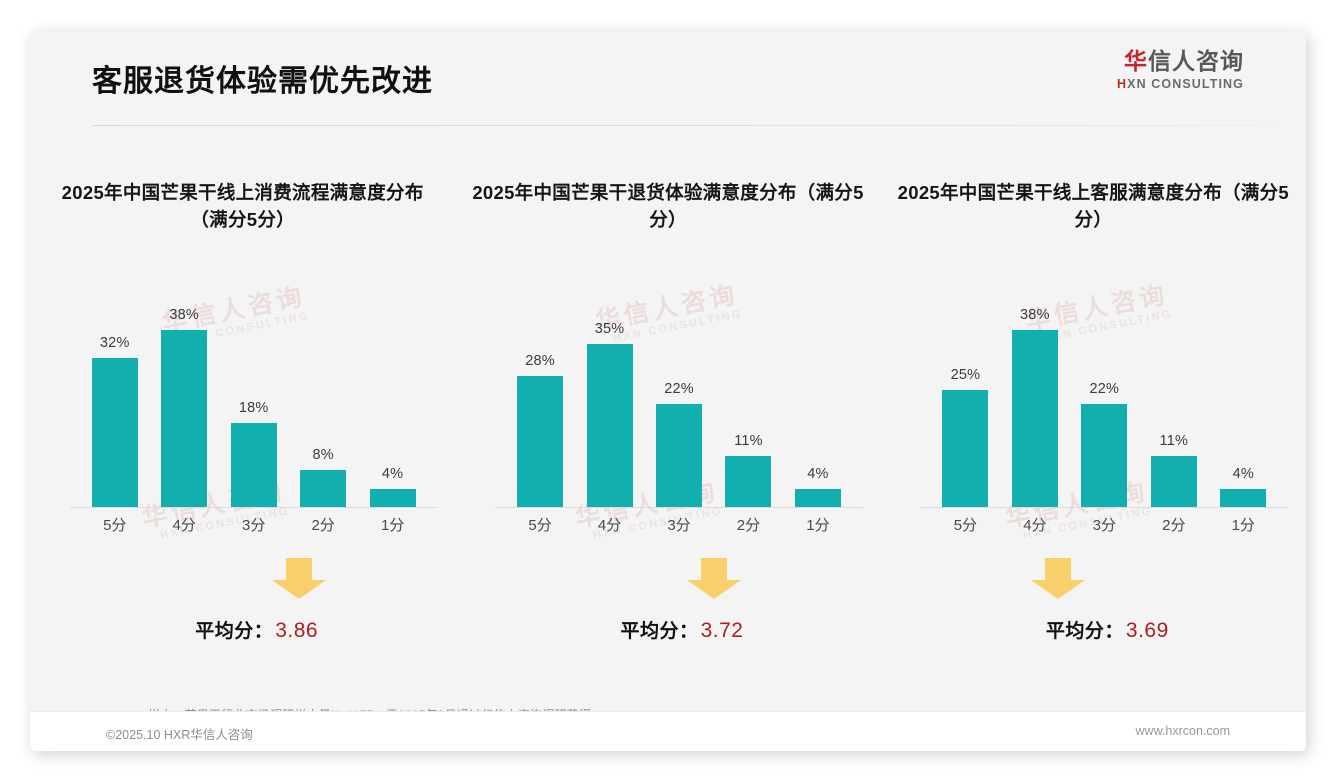  I want to click on bar-value-label: 18%, so click(253, 408).